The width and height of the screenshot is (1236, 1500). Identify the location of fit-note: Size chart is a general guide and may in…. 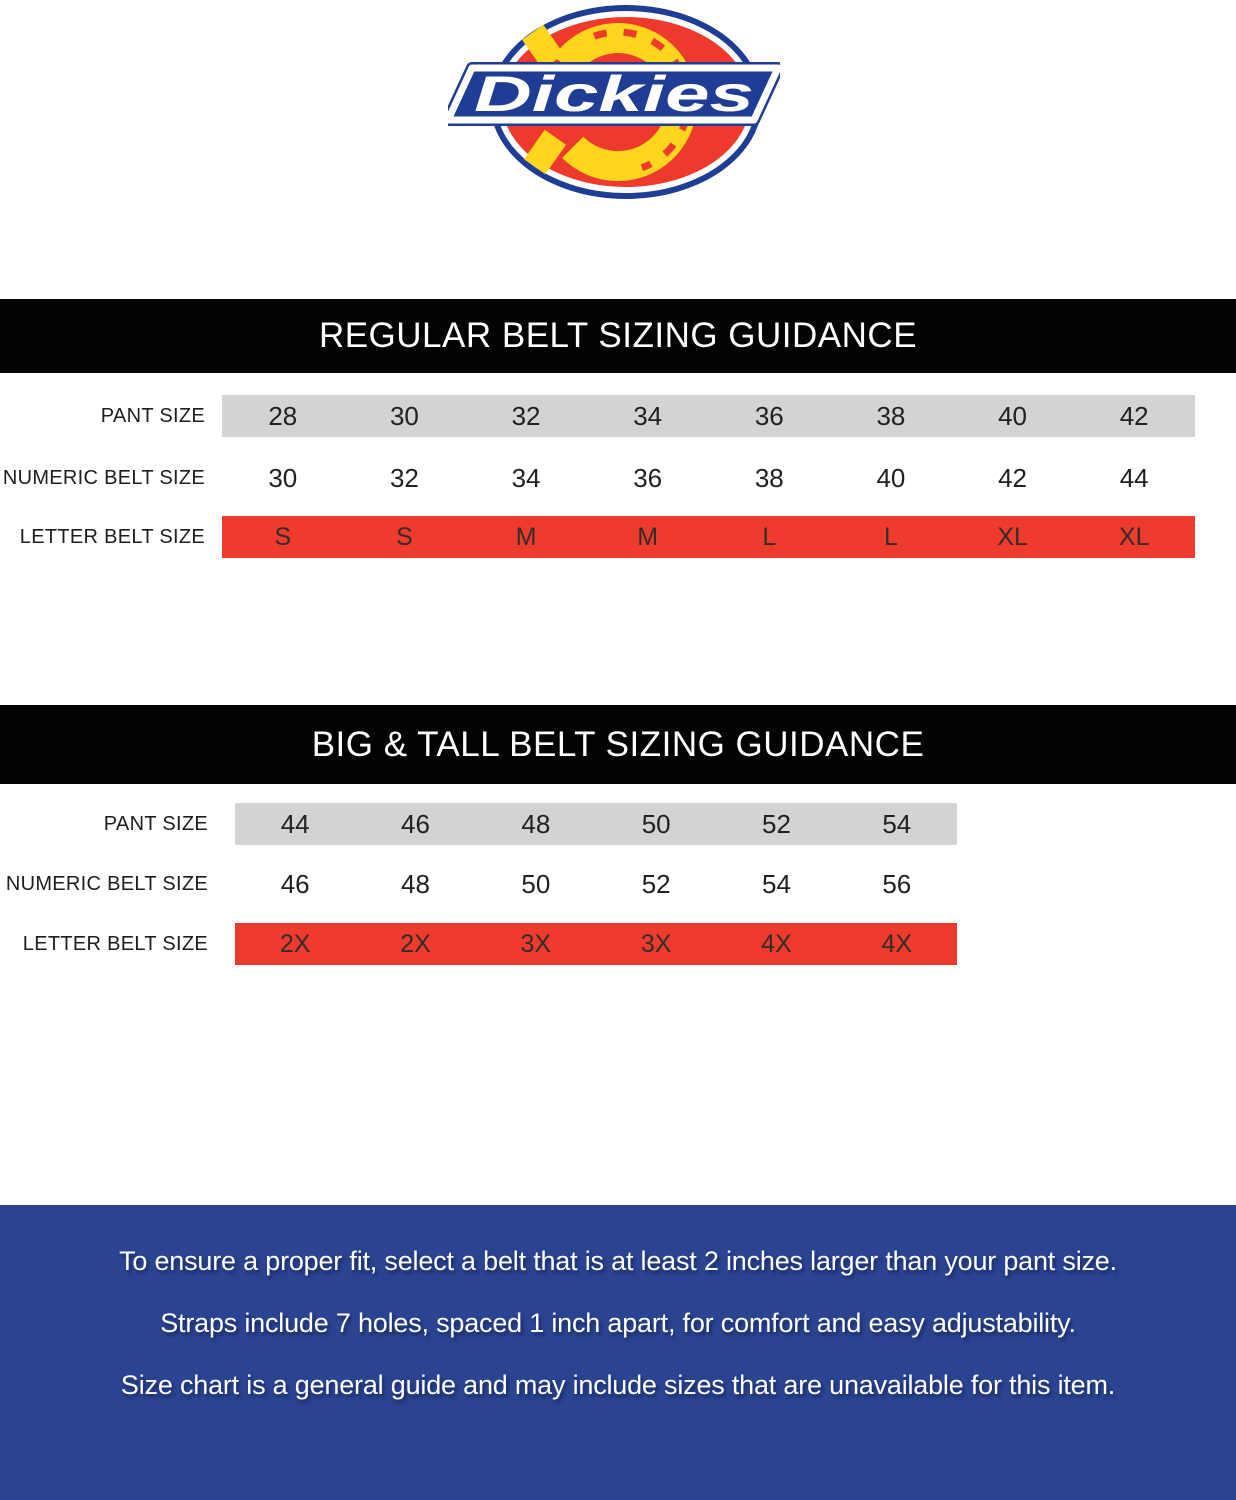
(618, 1385).